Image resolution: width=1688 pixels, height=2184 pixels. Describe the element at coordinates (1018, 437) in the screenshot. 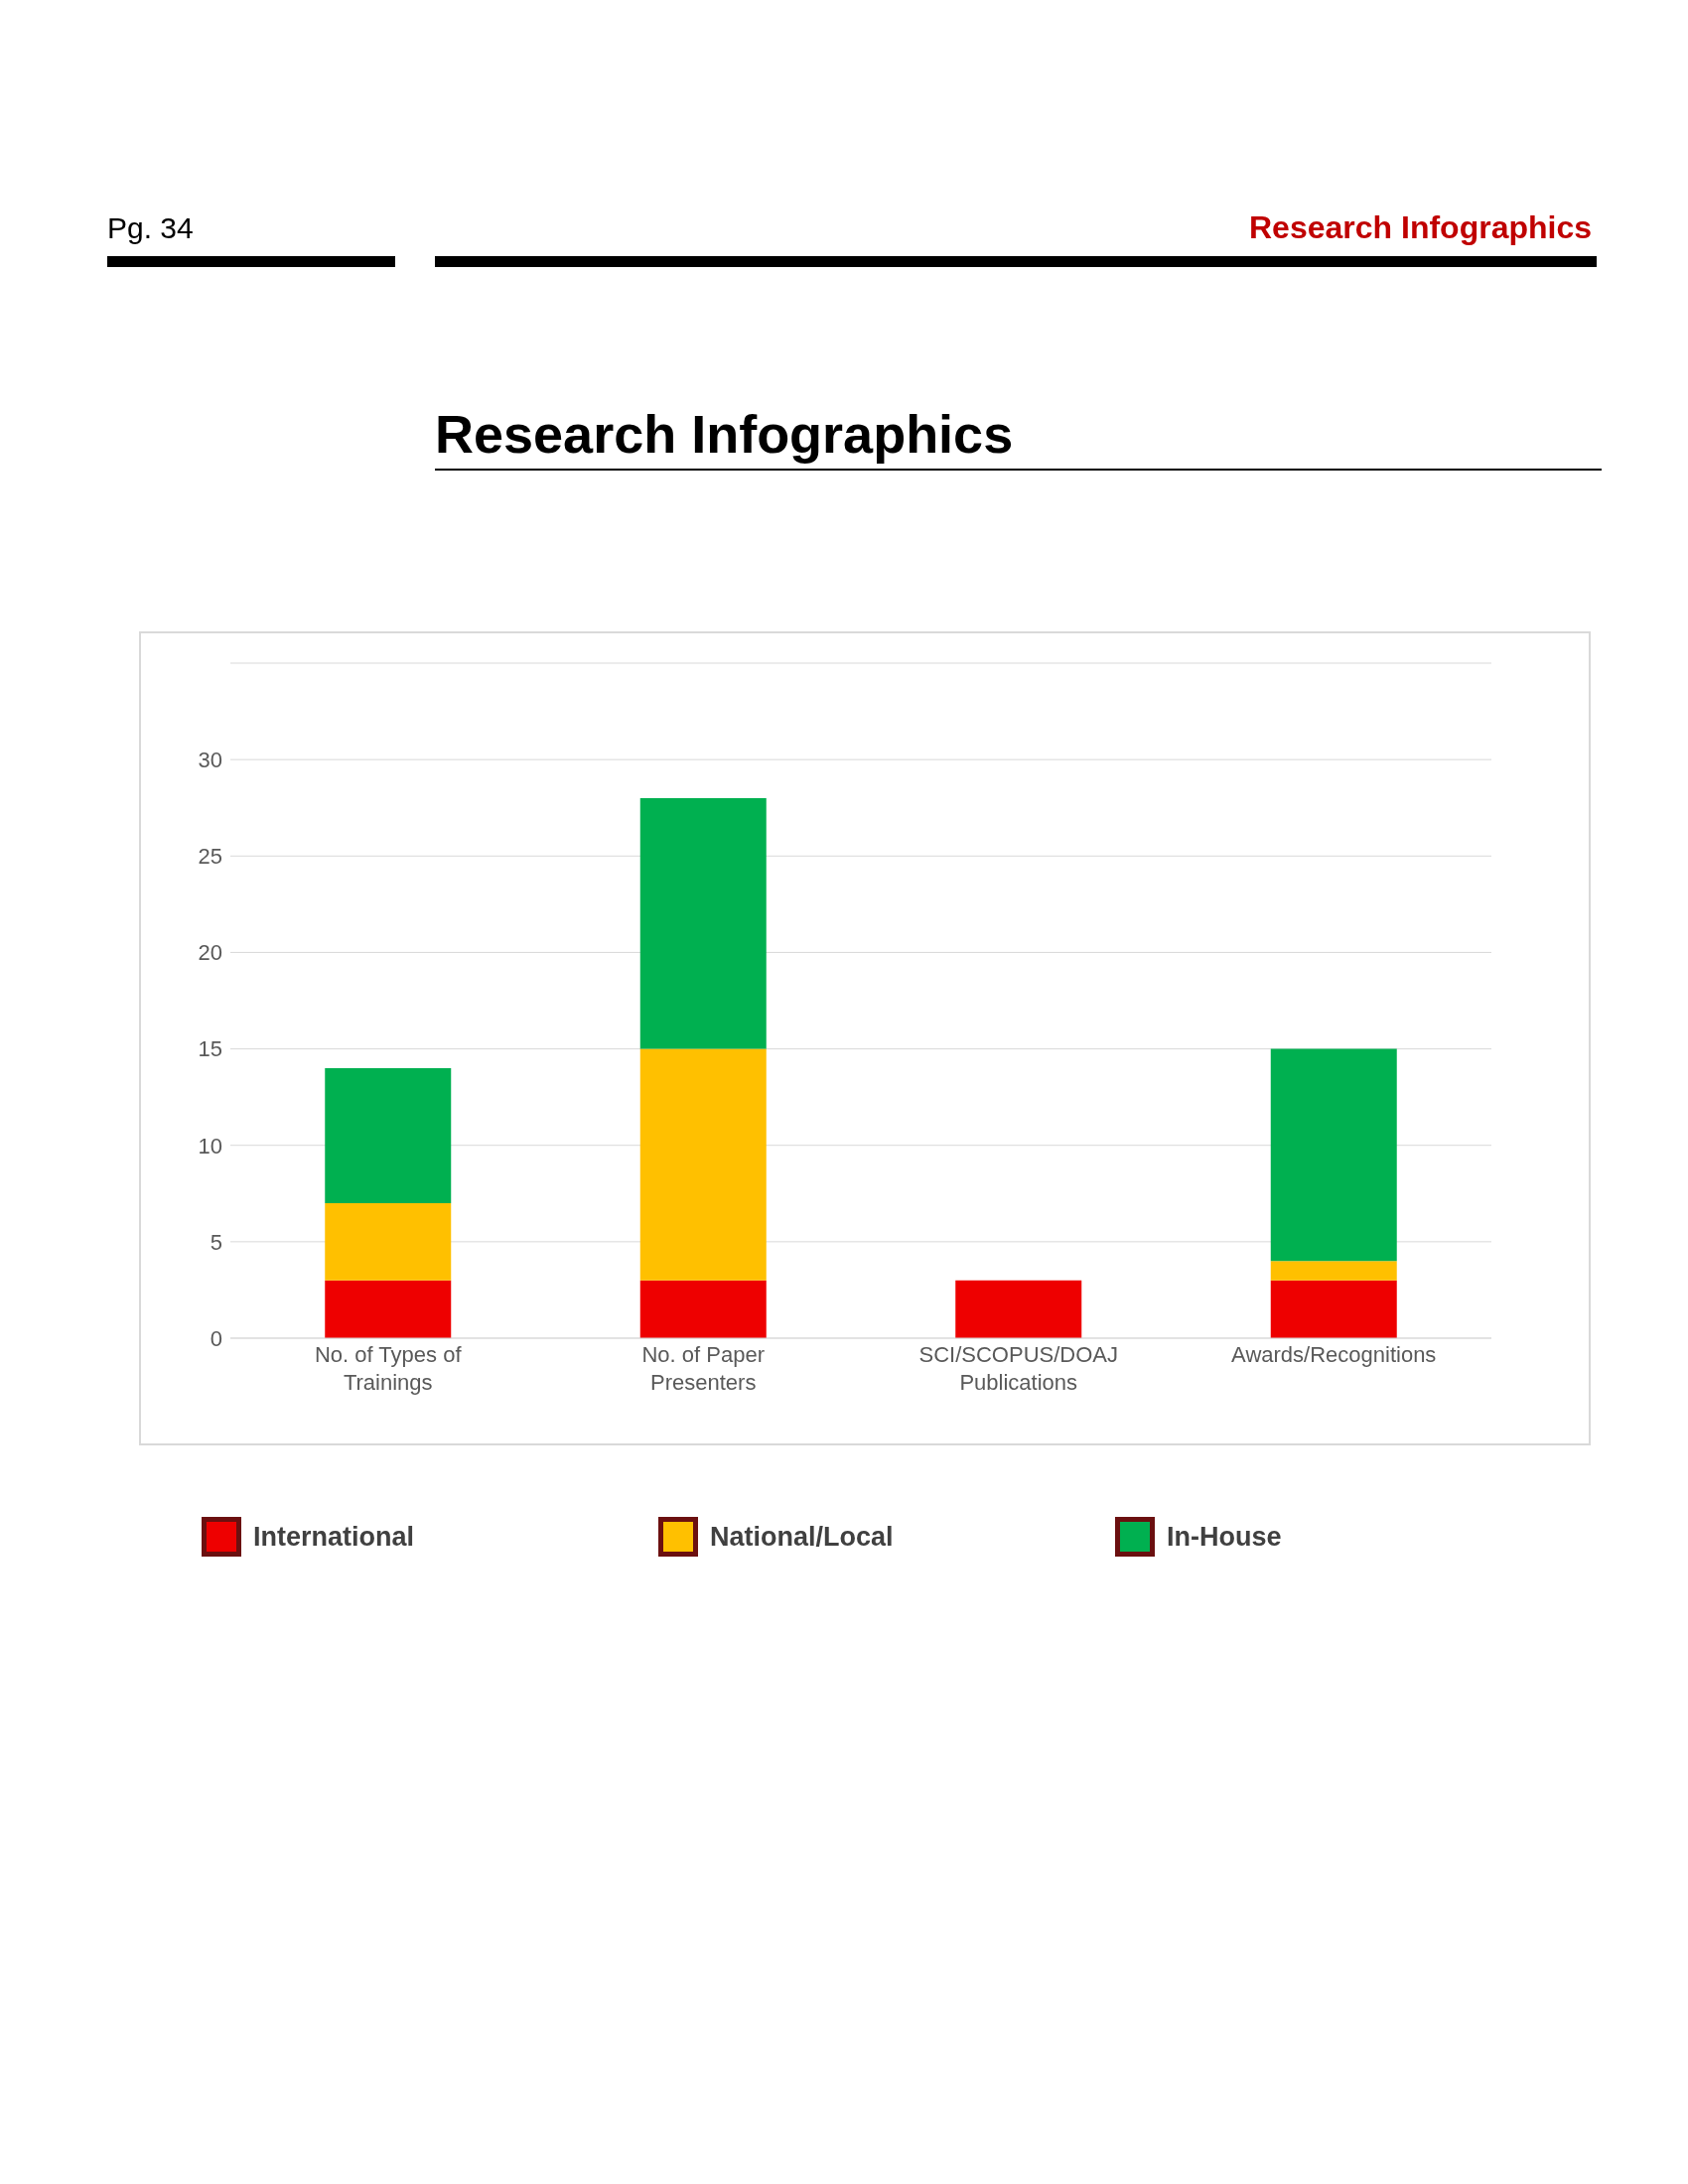

I see `chart-title: Research Infographics` at that location.